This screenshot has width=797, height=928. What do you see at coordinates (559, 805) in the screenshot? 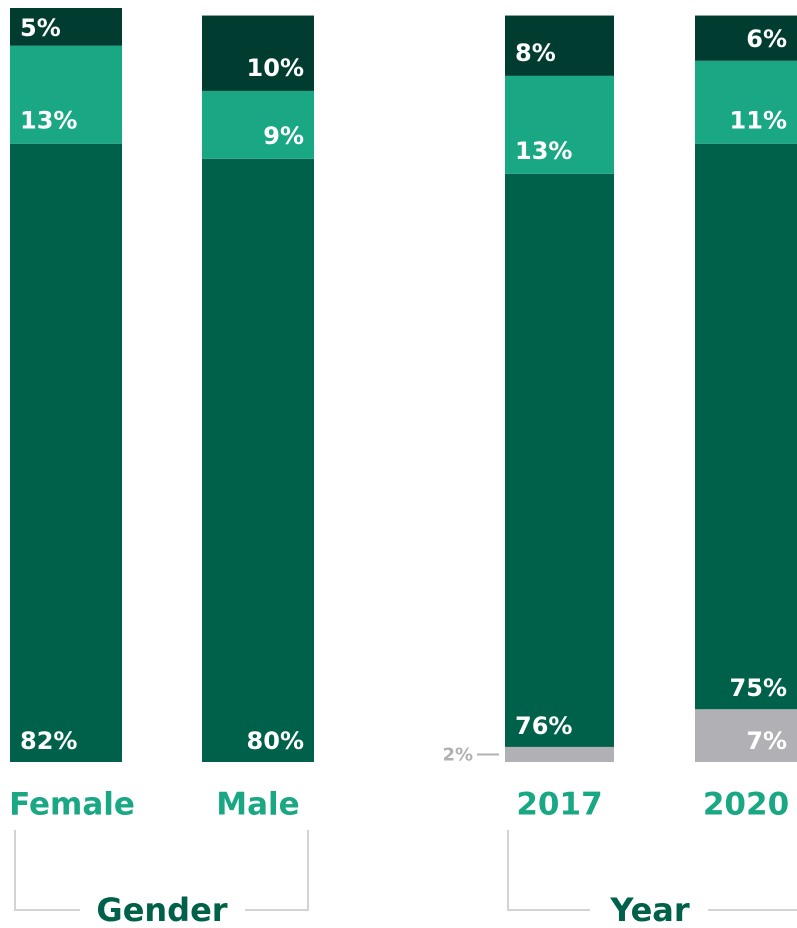
I see `x-tick-label: 2017` at bounding box center [559, 805].